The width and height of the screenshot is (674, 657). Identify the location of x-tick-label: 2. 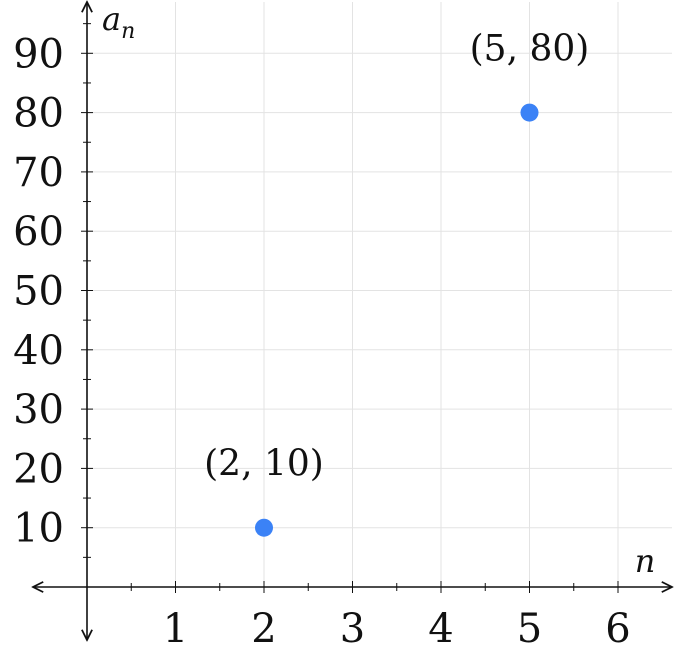
(263, 629).